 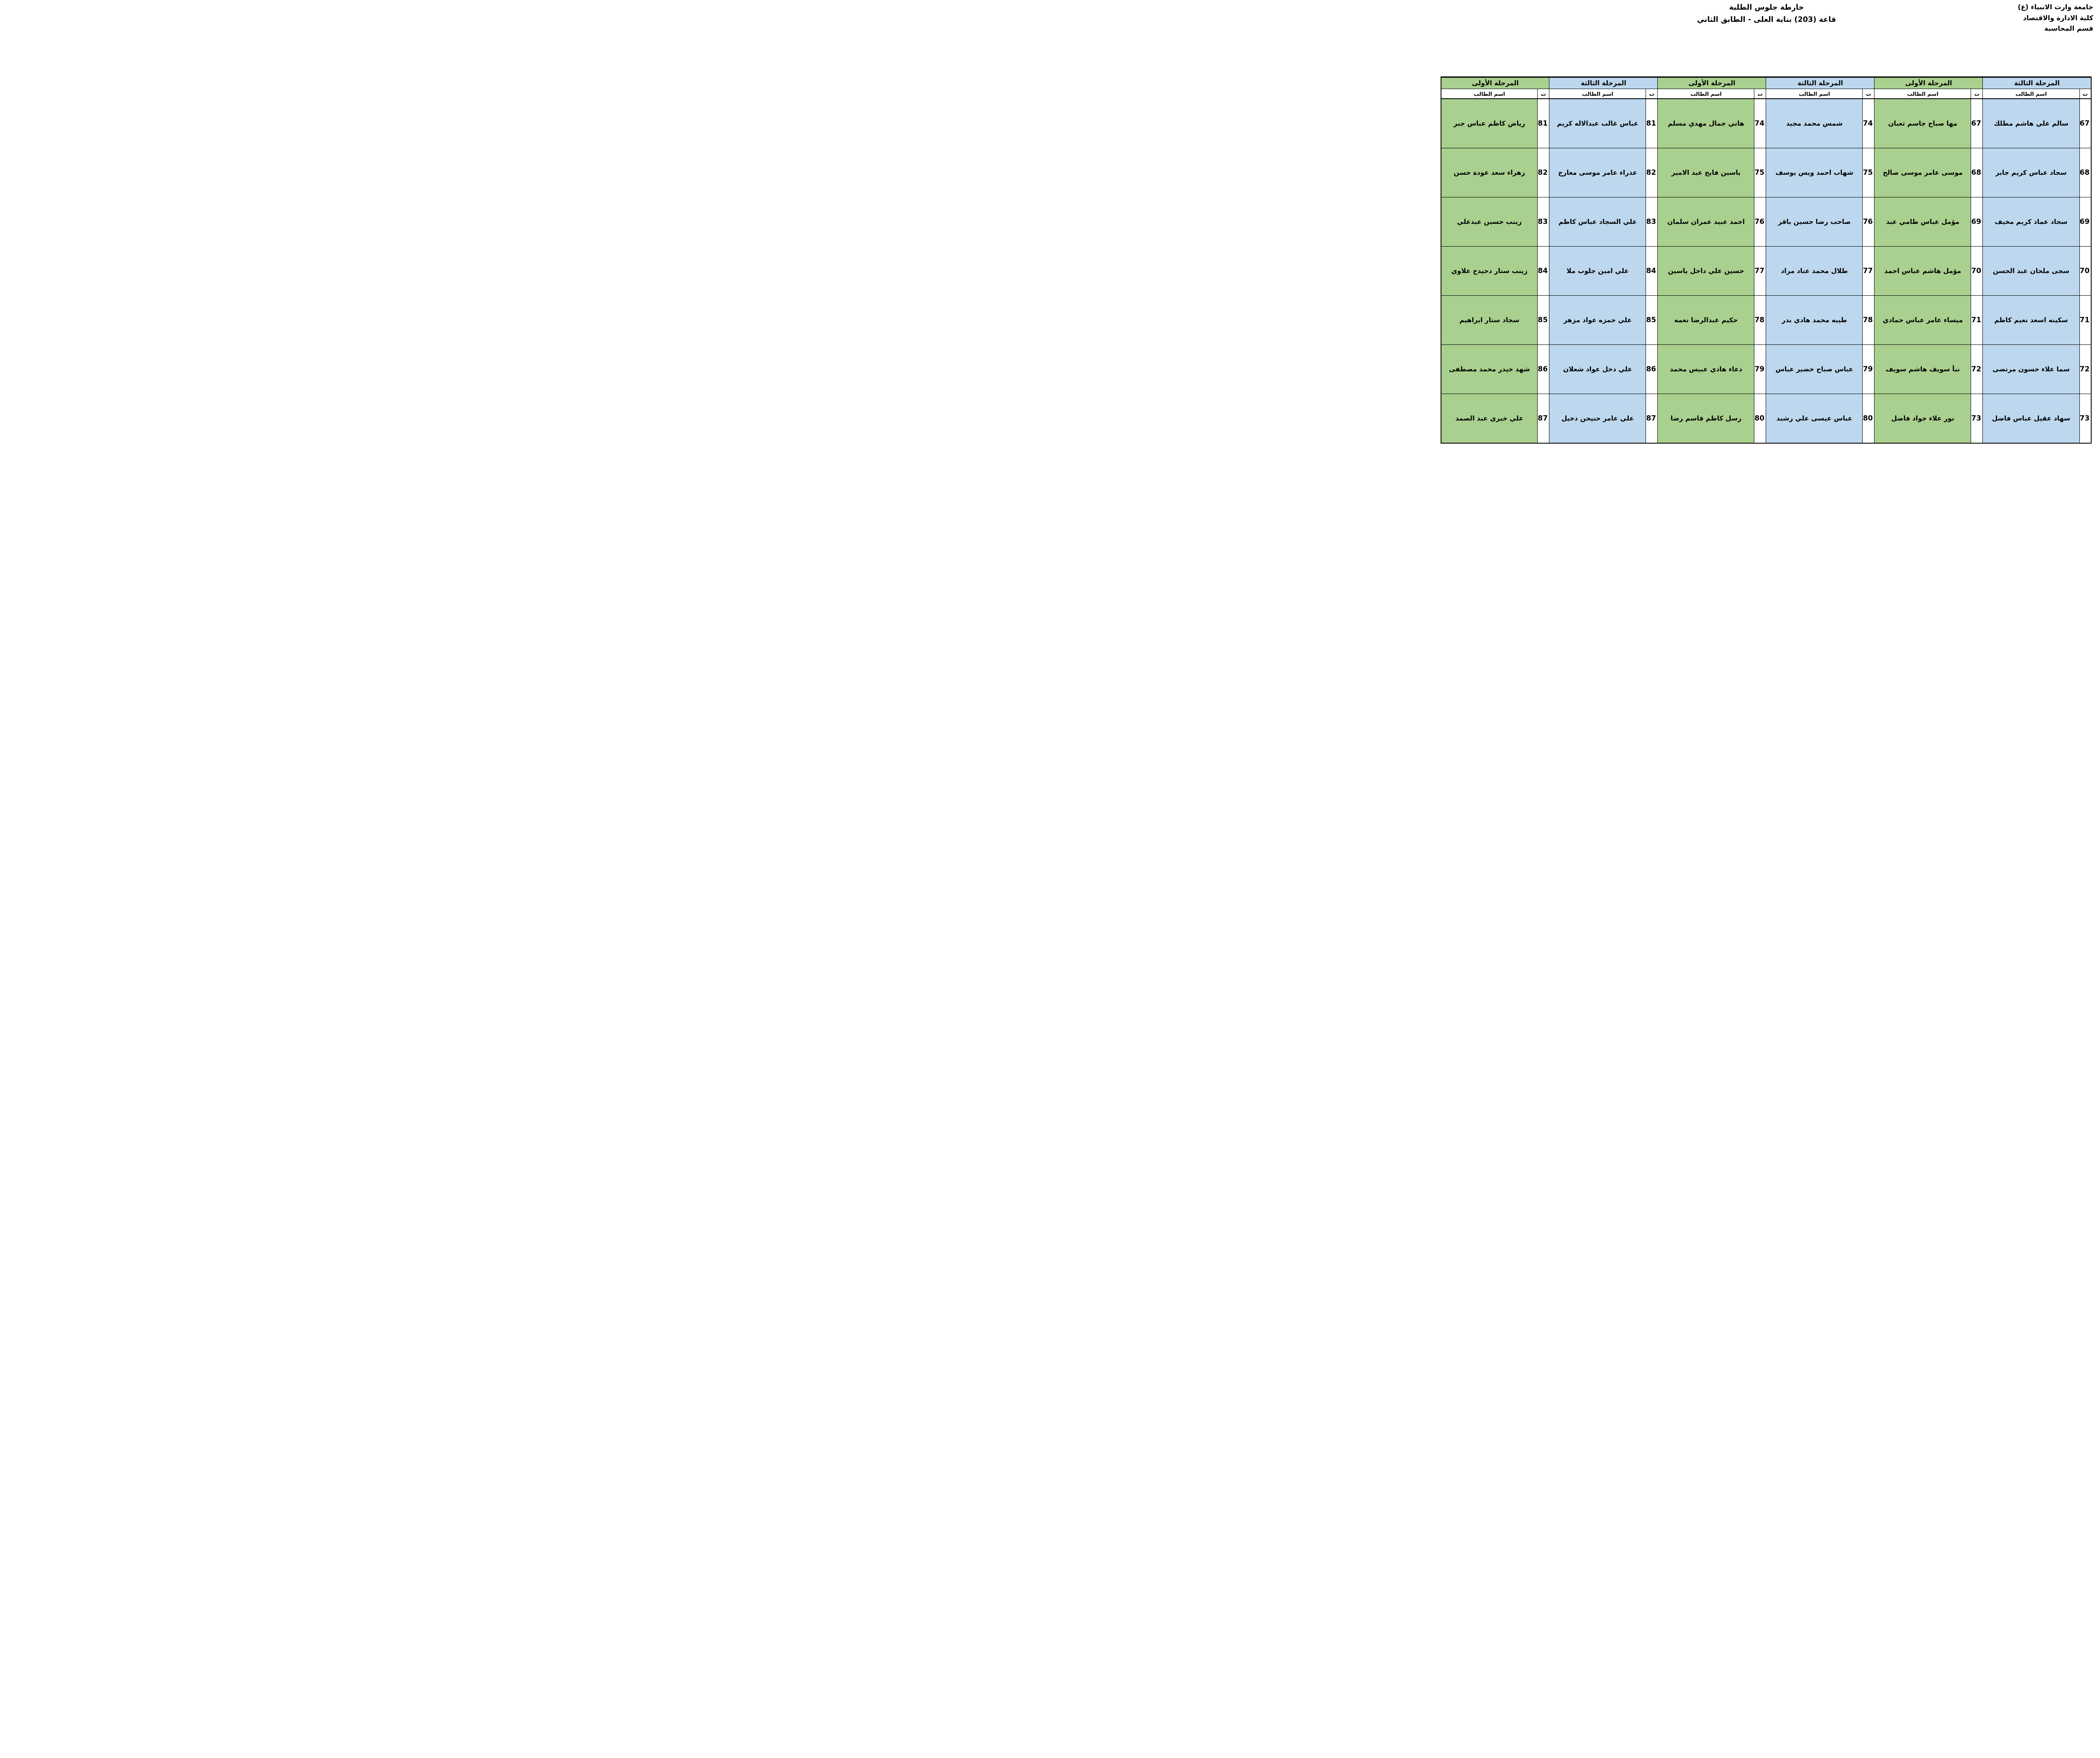 I want to click on student-name-cell: هاني جمال مهدي مسلم, so click(x=1706, y=123).